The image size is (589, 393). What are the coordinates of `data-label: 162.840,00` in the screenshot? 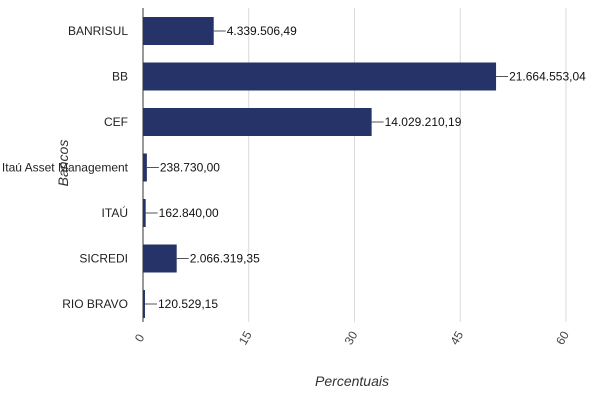 It's located at (189, 213).